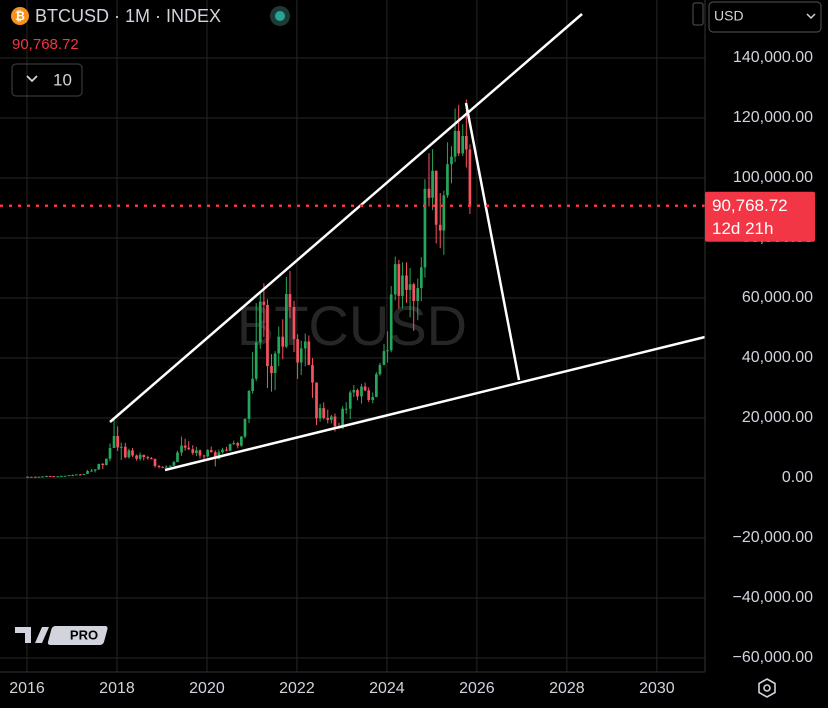  Describe the element at coordinates (811, 16) in the screenshot. I see `currency-chevron` at that location.